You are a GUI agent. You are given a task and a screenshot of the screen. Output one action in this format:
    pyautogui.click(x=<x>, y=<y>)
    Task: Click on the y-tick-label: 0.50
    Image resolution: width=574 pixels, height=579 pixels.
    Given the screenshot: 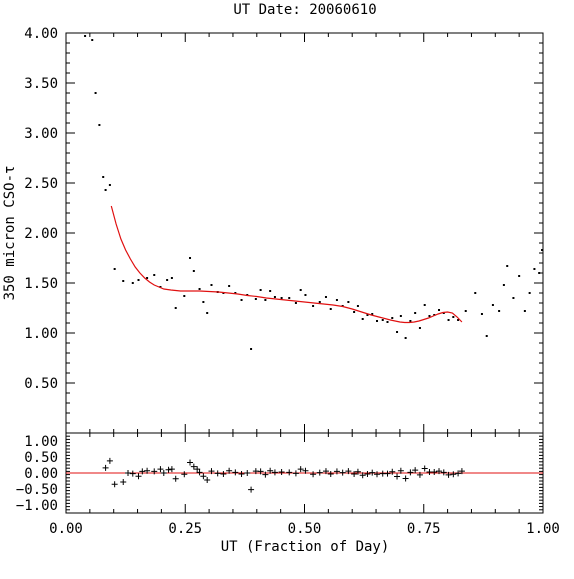 What is the action you would take?
    pyautogui.click(x=41, y=384)
    